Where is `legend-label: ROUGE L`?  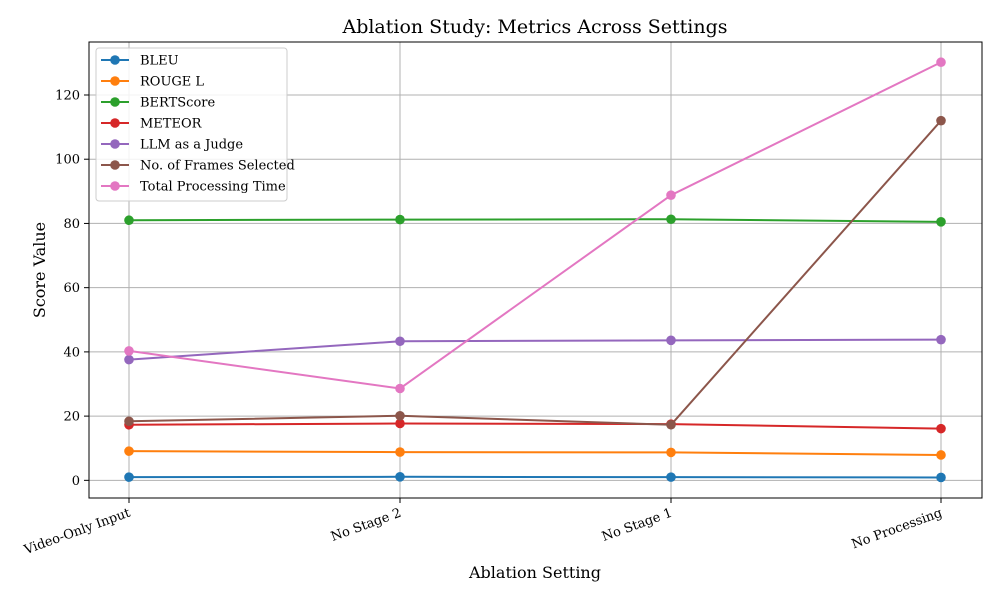
legend-label: ROUGE L is located at coordinates (172, 82).